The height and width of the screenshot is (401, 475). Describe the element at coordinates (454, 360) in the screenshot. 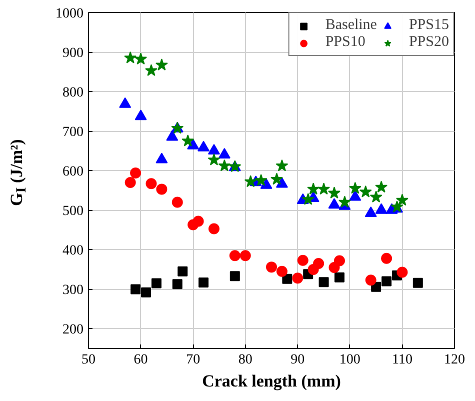

I see `x-tick-label: 120` at that location.